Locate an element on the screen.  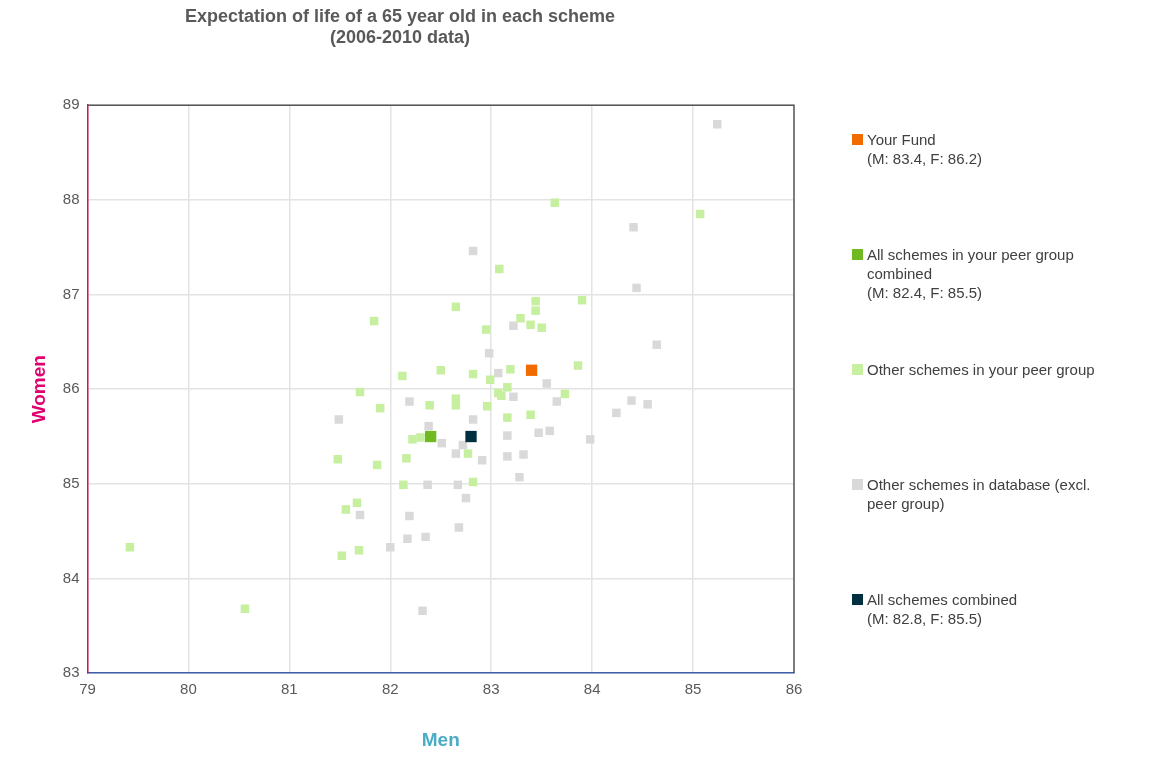
y-tick-label: 86 is located at coordinates (71, 388).